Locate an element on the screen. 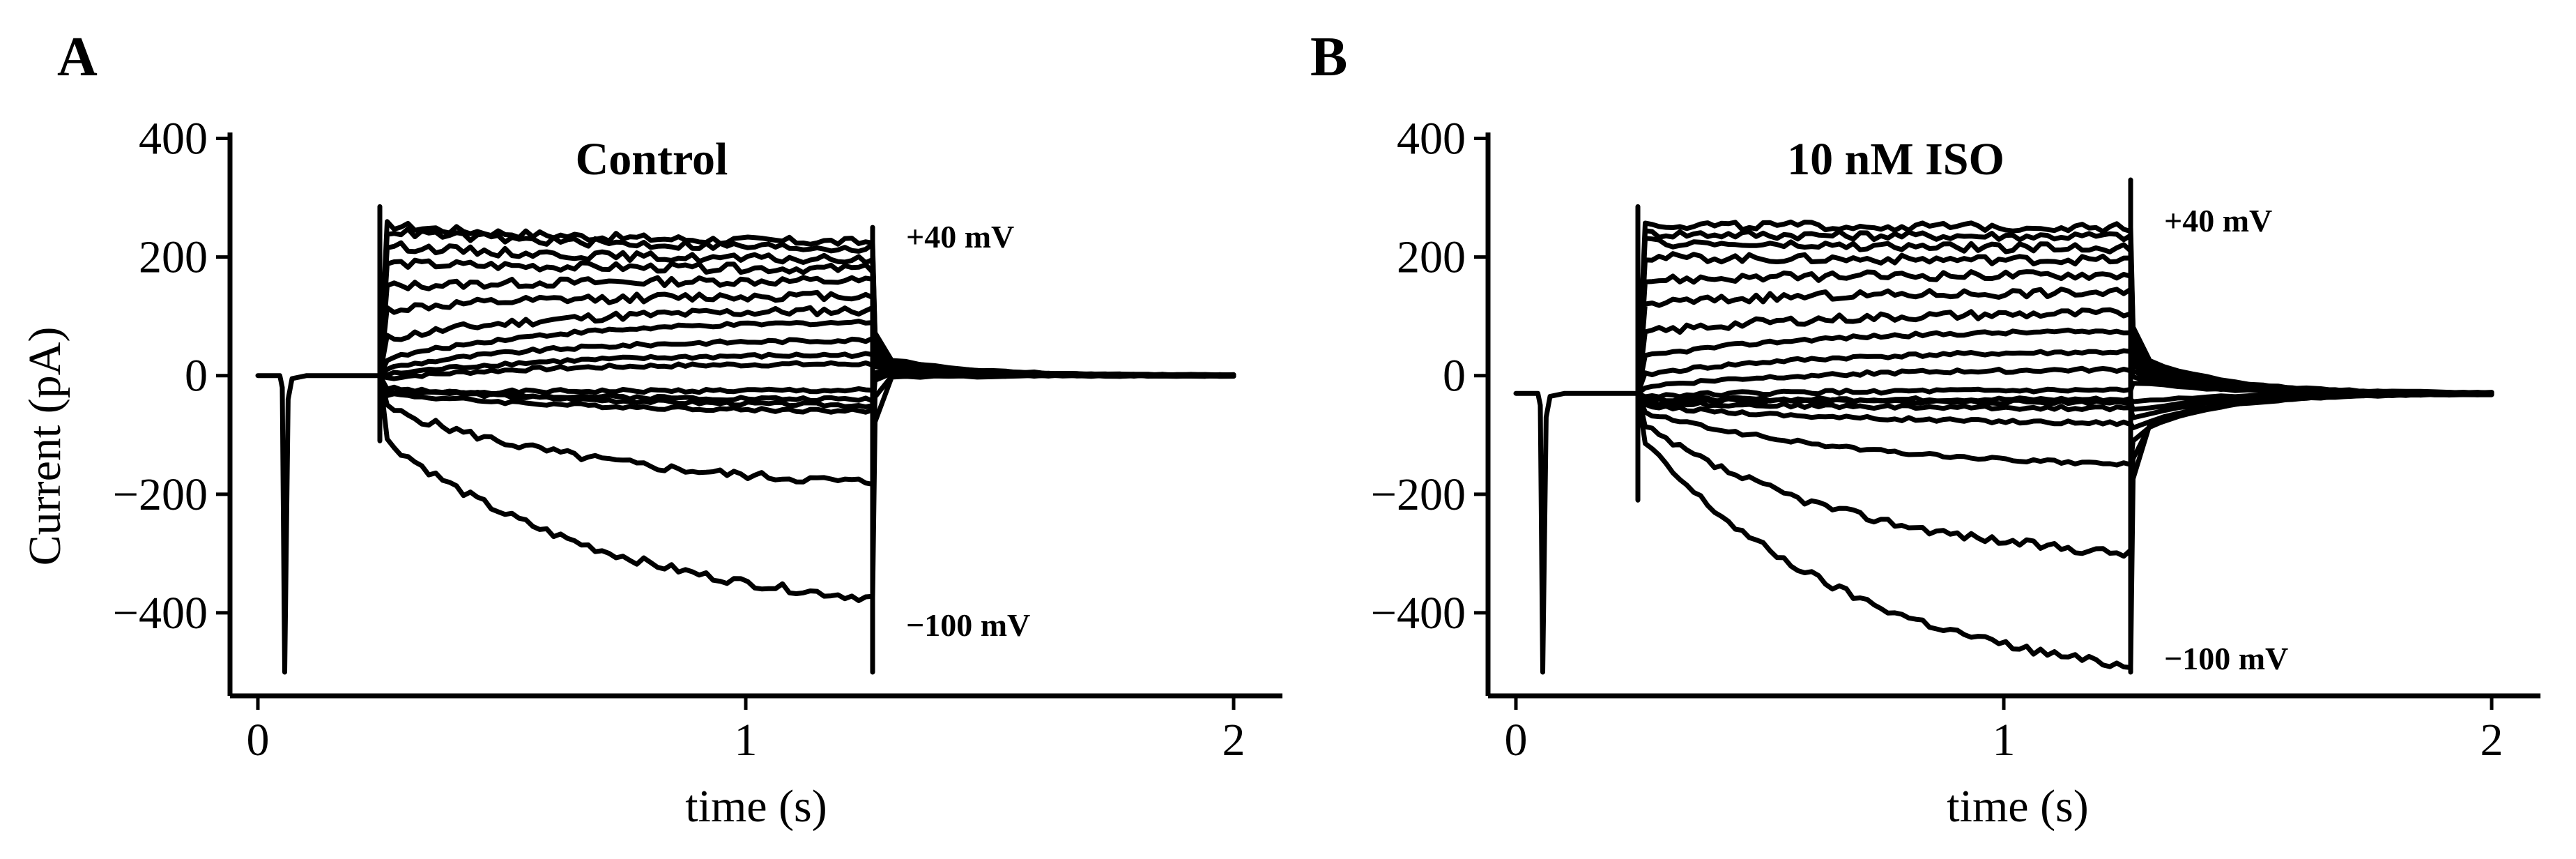  panel-label: A is located at coordinates (77, 57).